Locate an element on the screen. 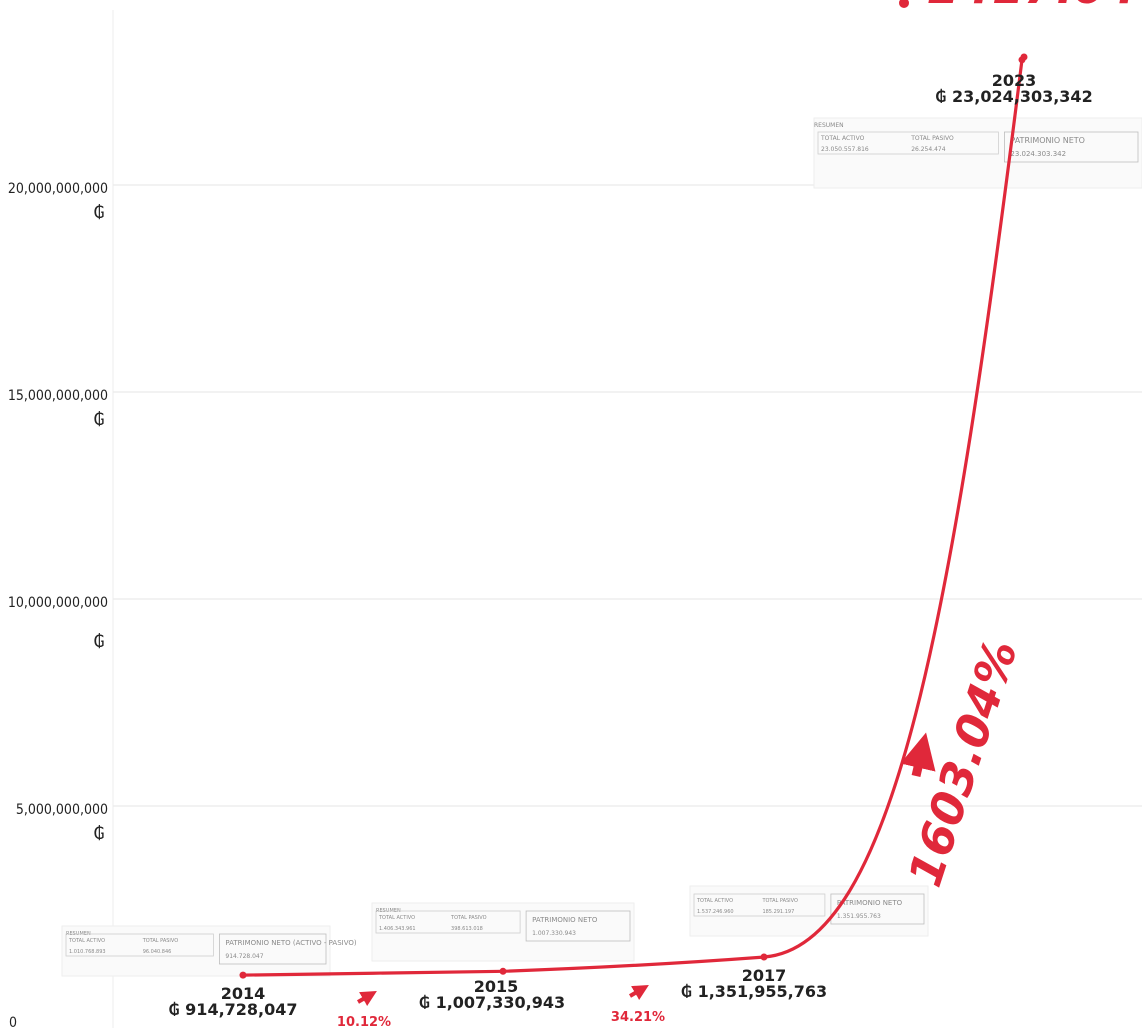 Image resolution: width=1142 pixels, height=1028 pixels. point-year-label: 2014 is located at coordinates (243, 993).